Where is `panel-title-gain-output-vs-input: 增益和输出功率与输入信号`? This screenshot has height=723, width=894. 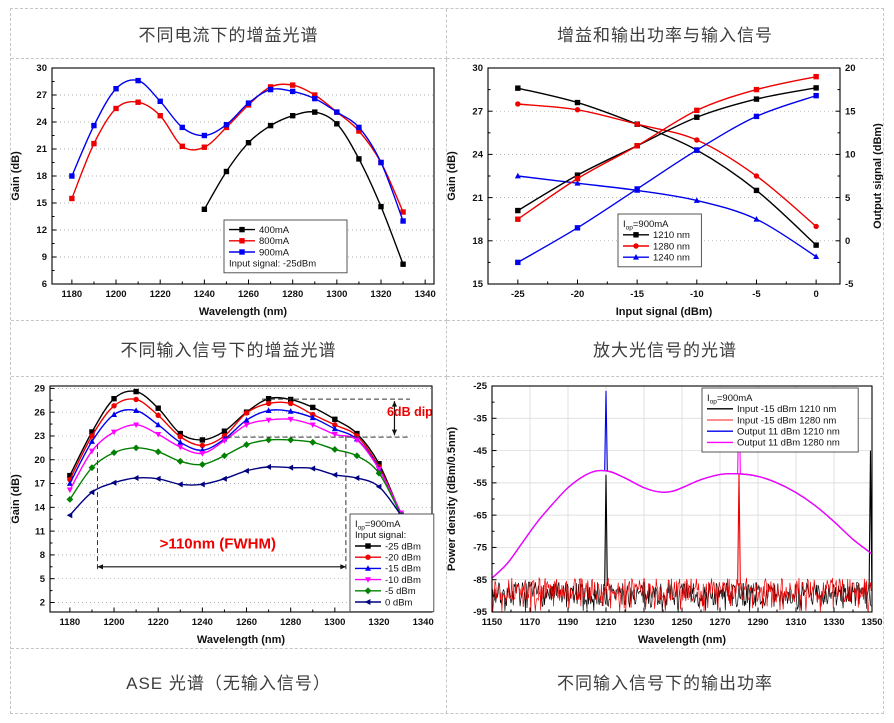 panel-title-gain-output-vs-input: 增益和输出功率与输入信号 is located at coordinates (665, 34).